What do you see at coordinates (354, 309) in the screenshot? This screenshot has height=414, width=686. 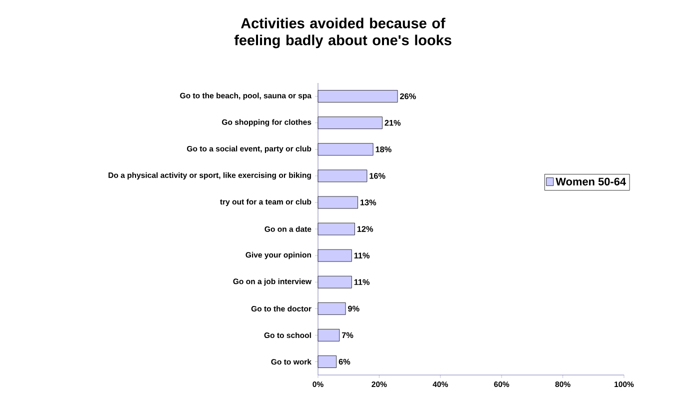 I see `data-label: 9%` at bounding box center [354, 309].